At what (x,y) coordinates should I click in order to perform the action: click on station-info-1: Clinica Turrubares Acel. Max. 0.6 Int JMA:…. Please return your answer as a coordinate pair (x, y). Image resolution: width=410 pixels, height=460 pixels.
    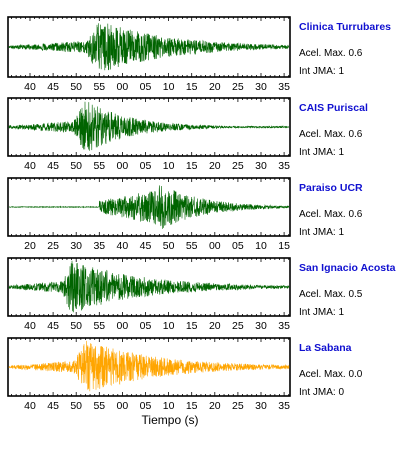
    Looking at the image, I should click on (354, 49).